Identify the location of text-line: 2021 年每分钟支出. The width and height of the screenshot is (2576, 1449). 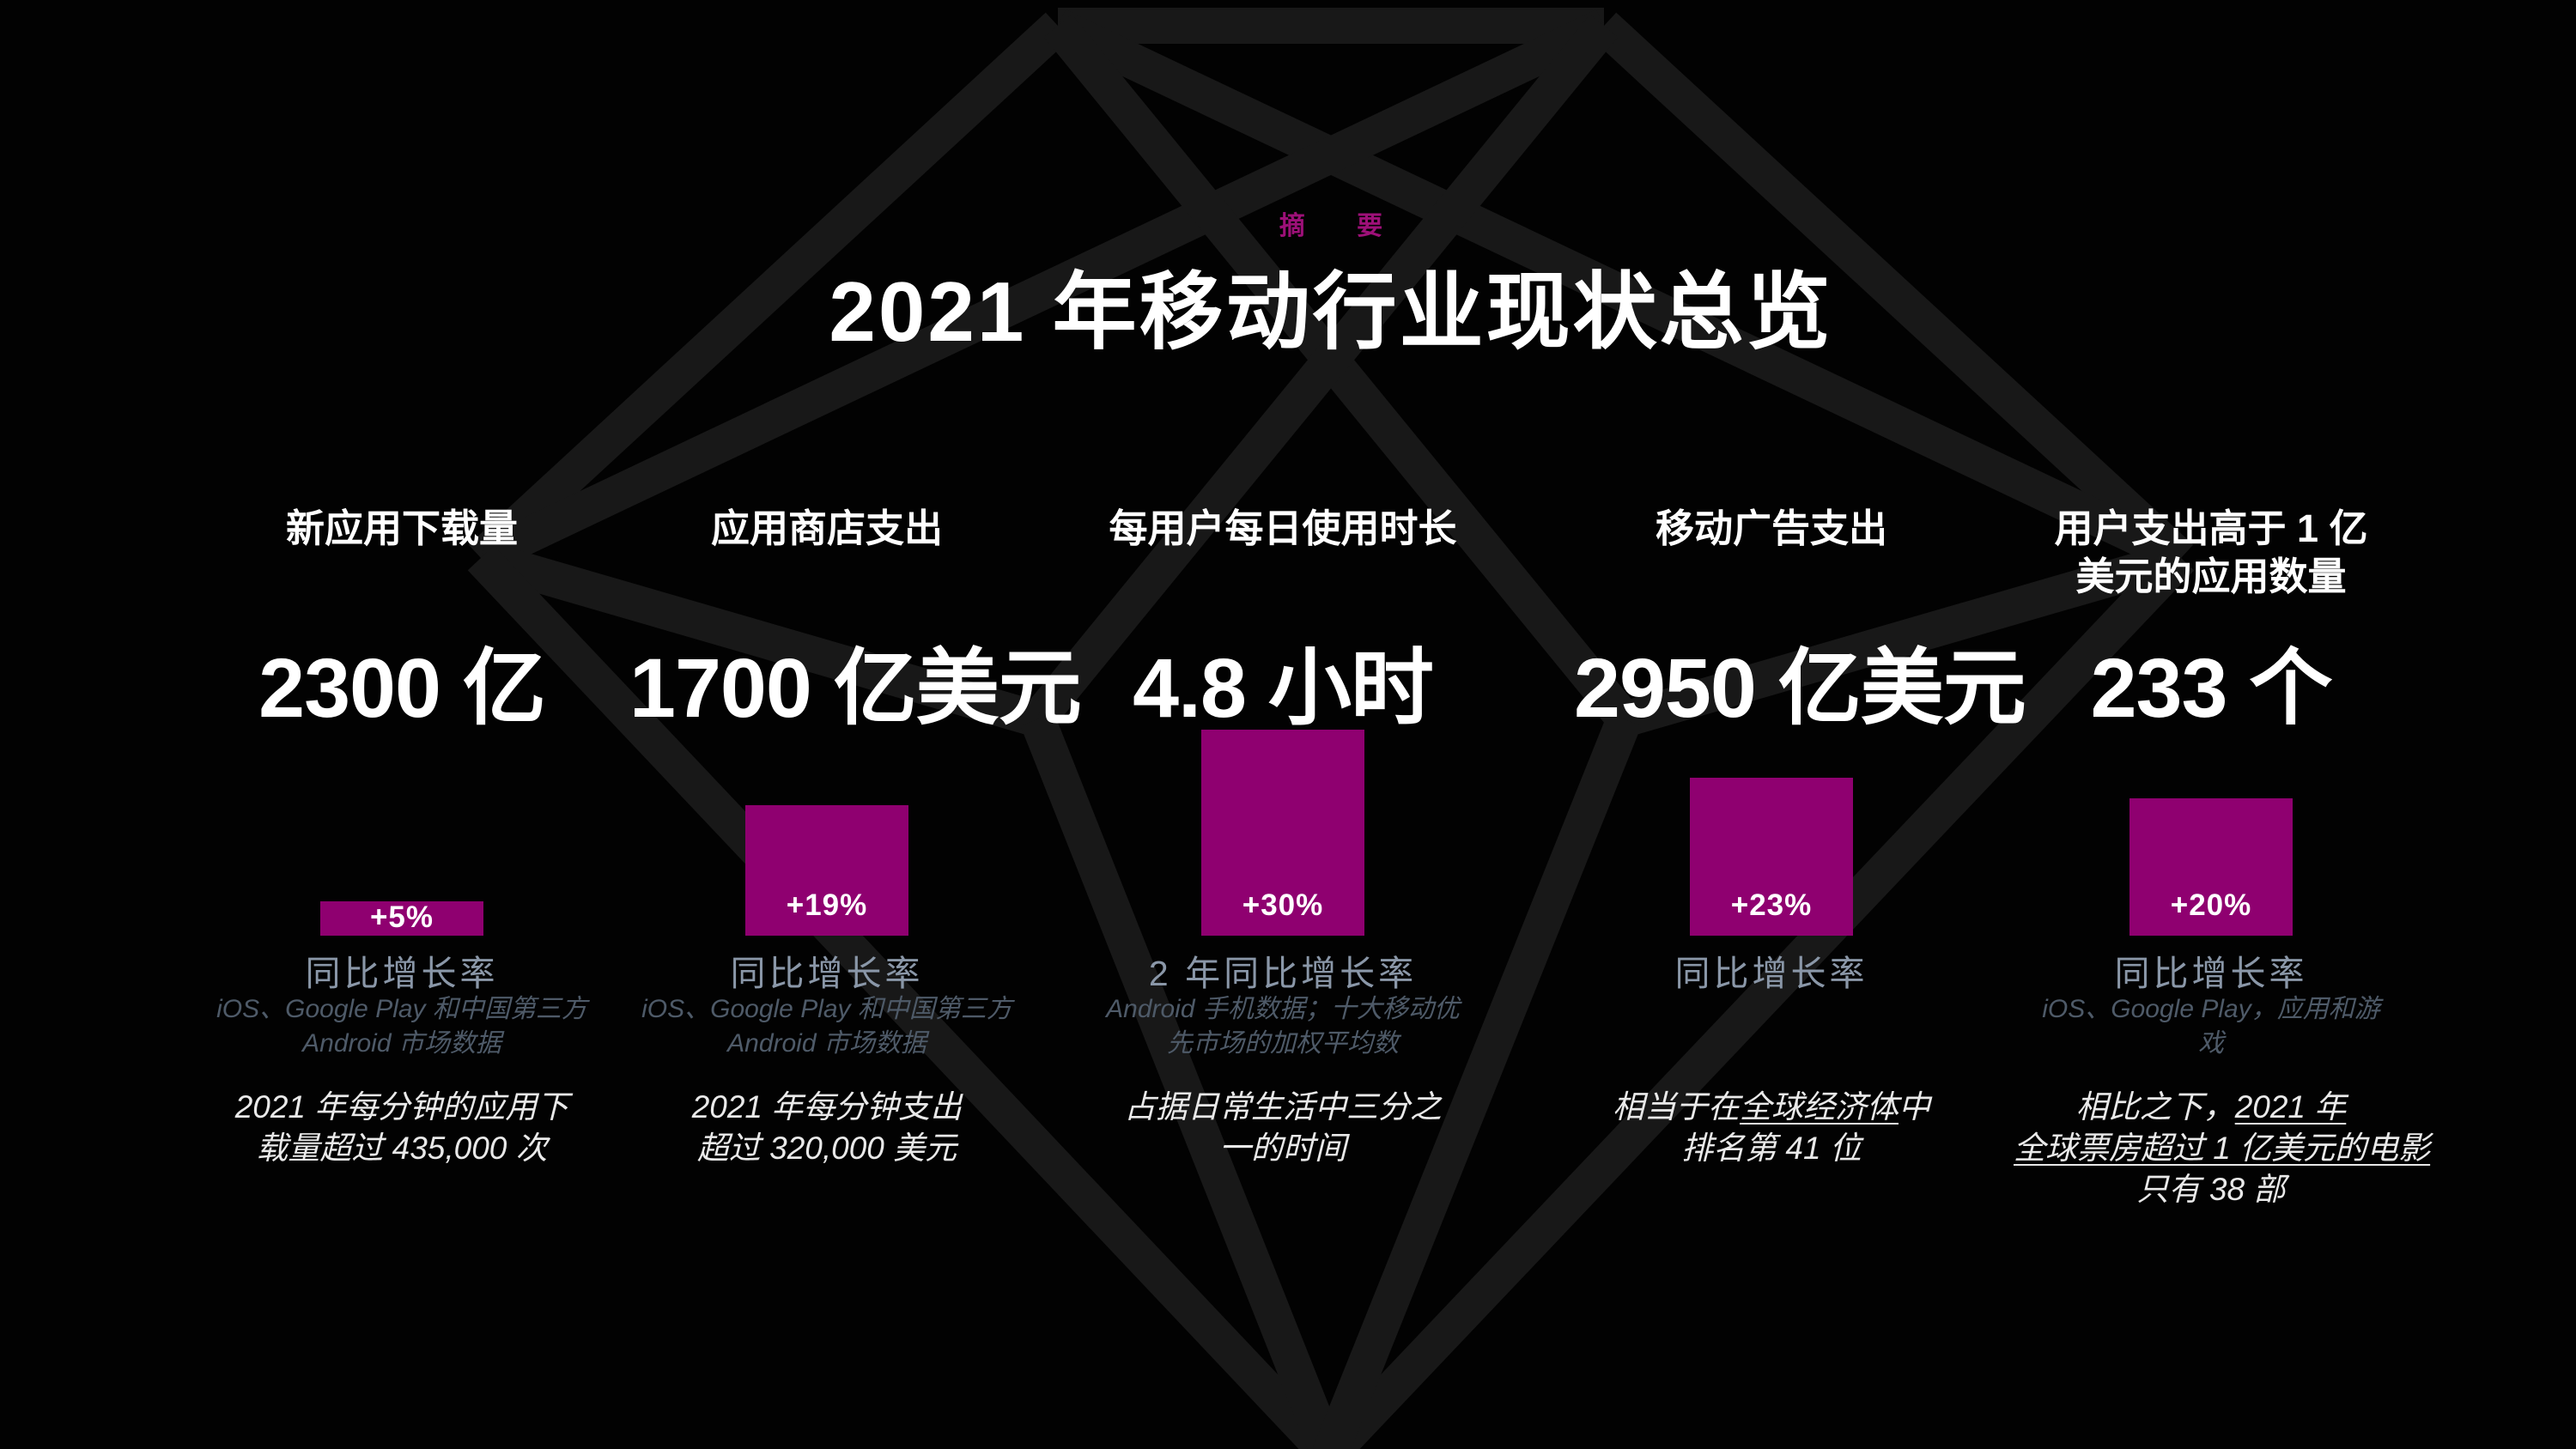
(826, 1107).